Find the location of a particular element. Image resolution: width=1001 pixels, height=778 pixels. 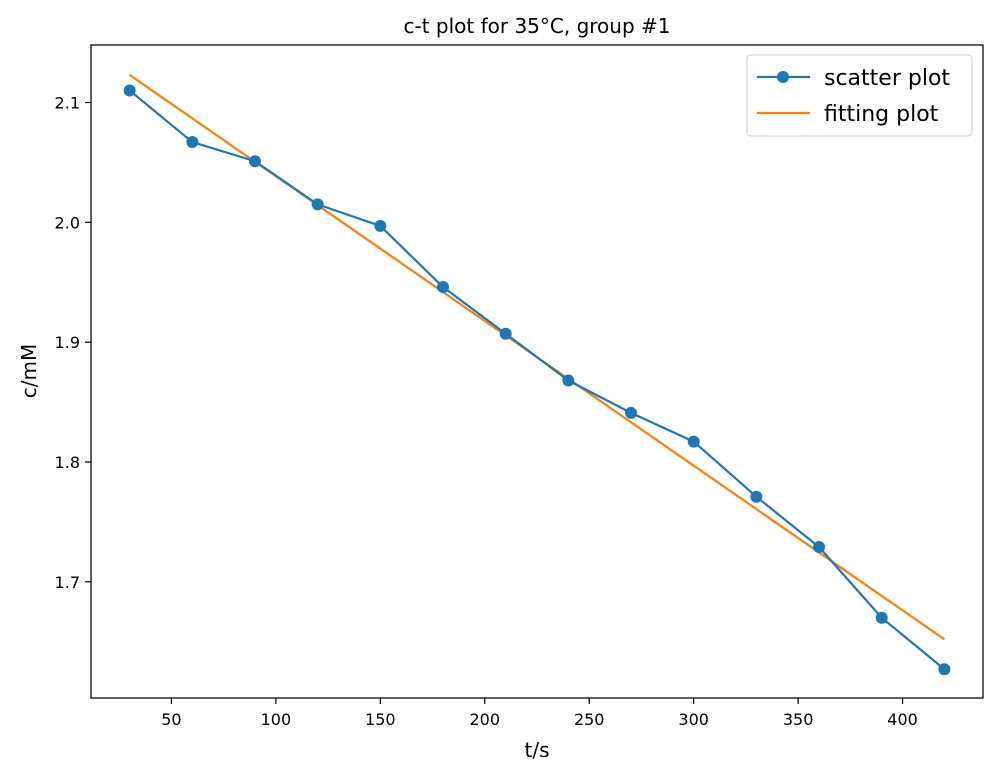

x-tick-label: 150 is located at coordinates (380, 719).